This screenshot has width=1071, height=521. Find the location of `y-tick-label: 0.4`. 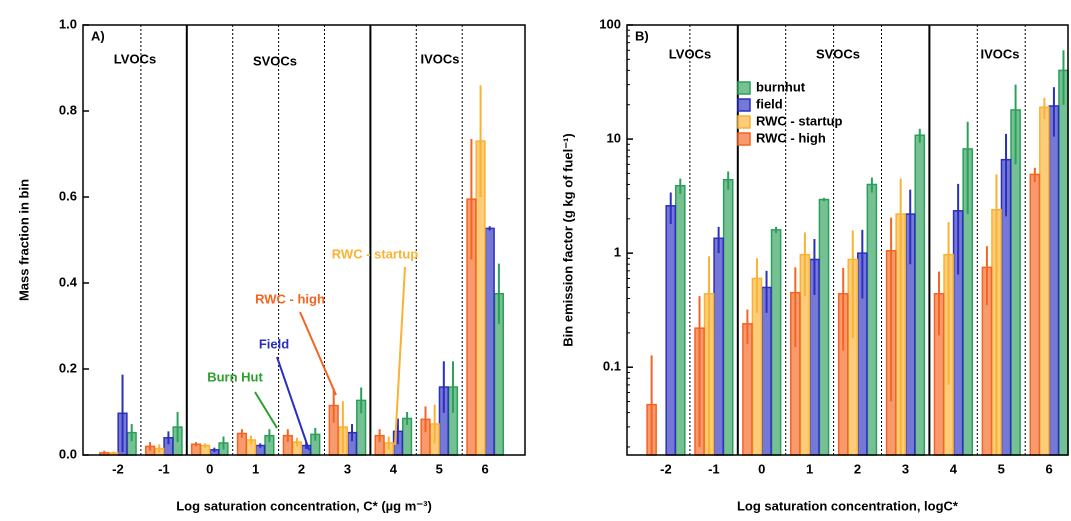

y-tick-label: 0.4 is located at coordinates (68, 281).